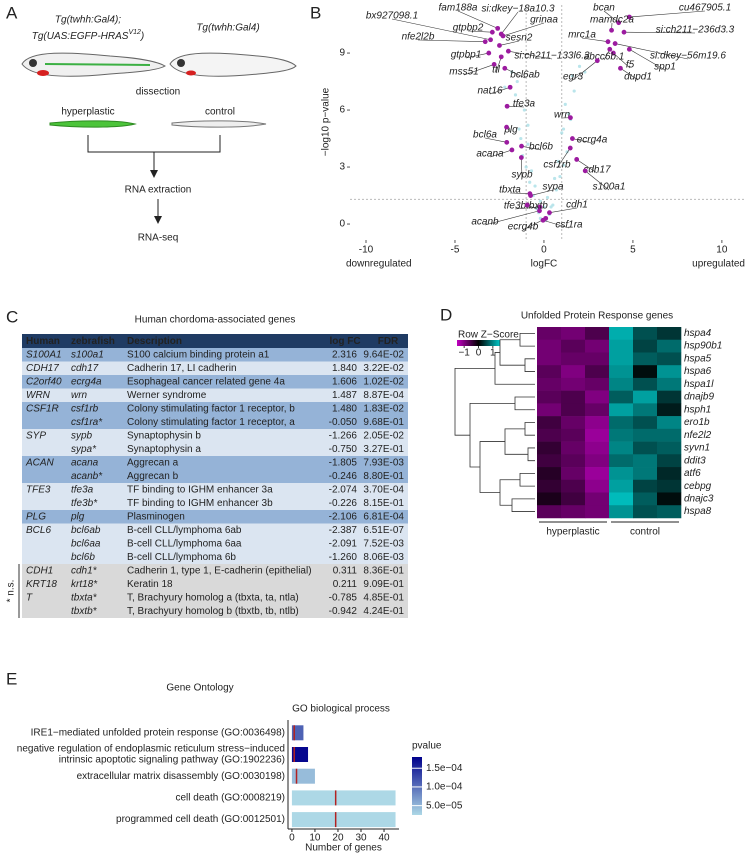 This screenshot has width=750, height=854. Describe the element at coordinates (230, 798) in the screenshot. I see `y-tick-label: cell death (GO:0008219)` at that location.